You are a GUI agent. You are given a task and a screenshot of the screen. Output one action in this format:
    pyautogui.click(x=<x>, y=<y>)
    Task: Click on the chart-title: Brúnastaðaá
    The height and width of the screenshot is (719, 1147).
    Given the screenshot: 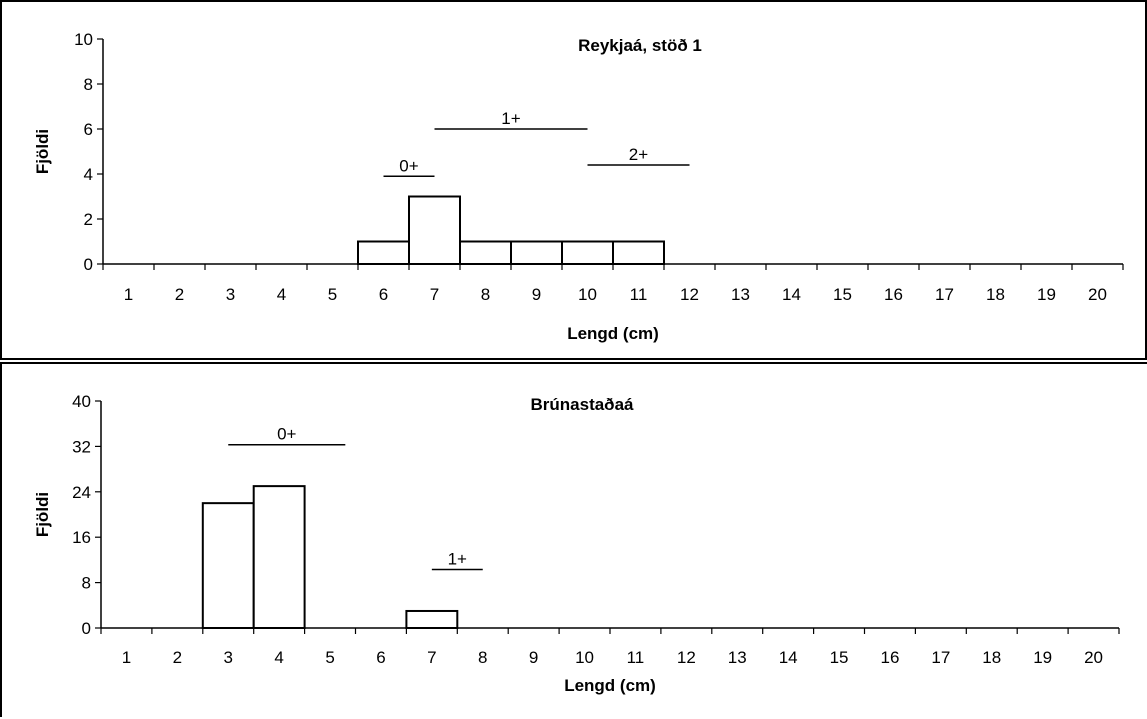 What is the action you would take?
    pyautogui.click(x=583, y=404)
    